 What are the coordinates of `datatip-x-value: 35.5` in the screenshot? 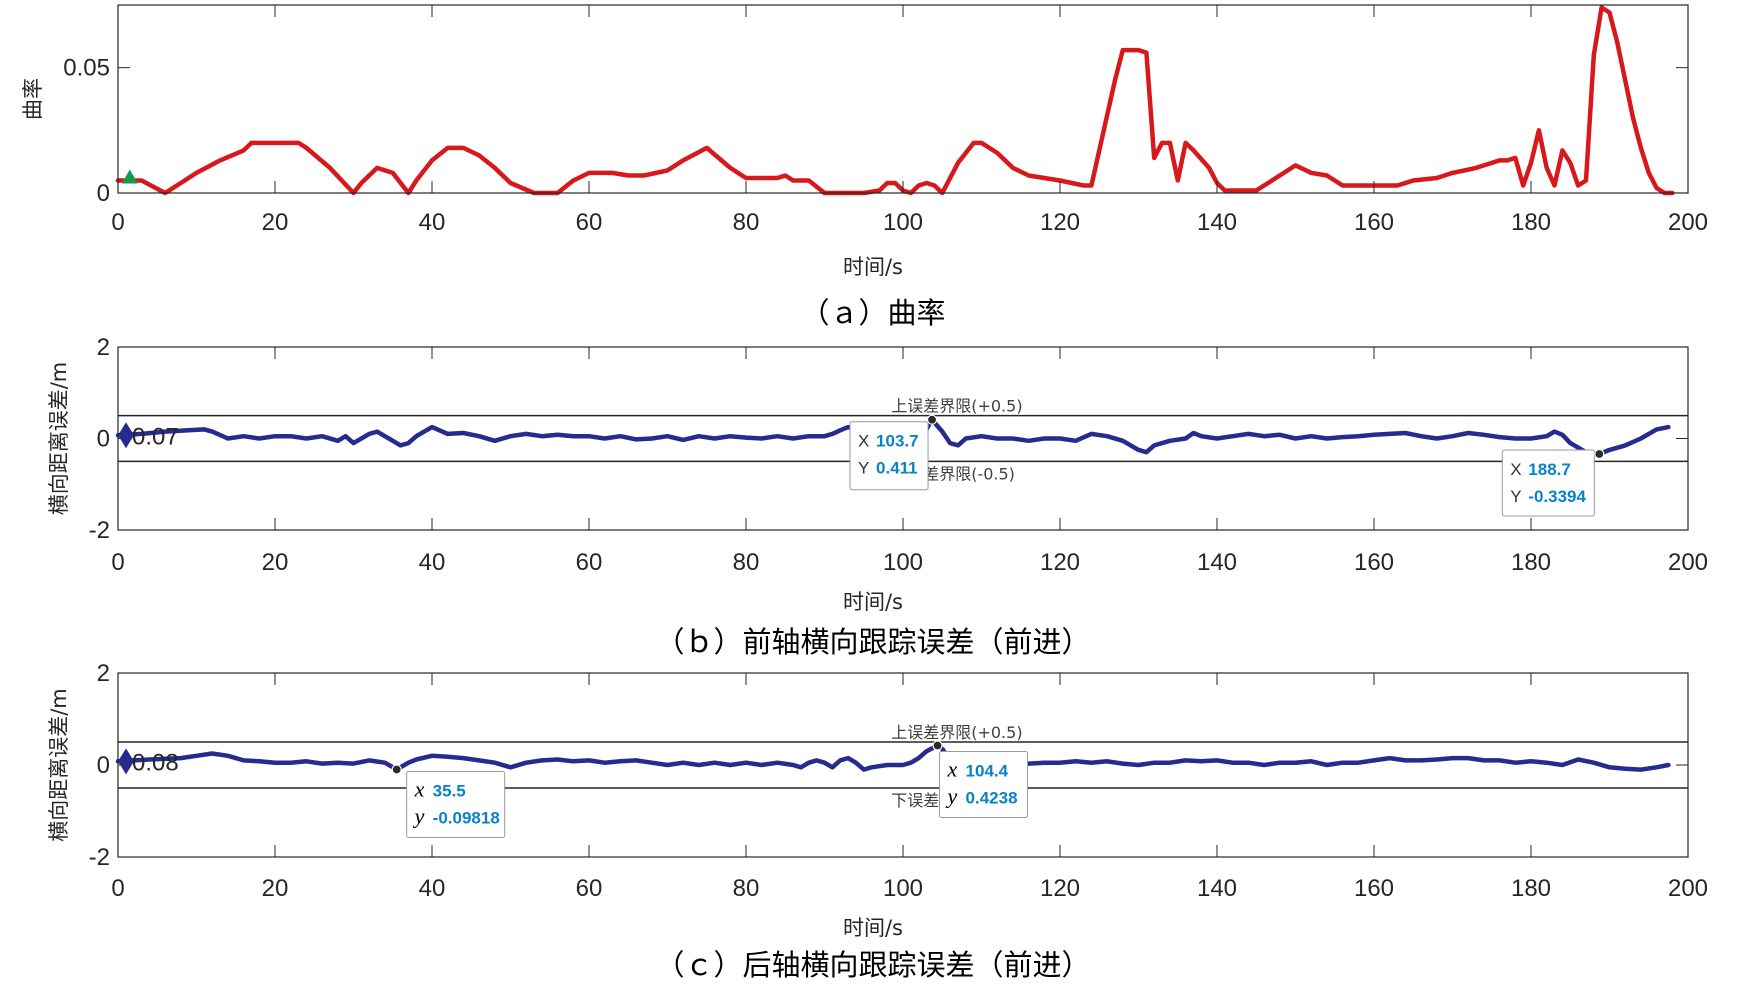 It's located at (449, 791).